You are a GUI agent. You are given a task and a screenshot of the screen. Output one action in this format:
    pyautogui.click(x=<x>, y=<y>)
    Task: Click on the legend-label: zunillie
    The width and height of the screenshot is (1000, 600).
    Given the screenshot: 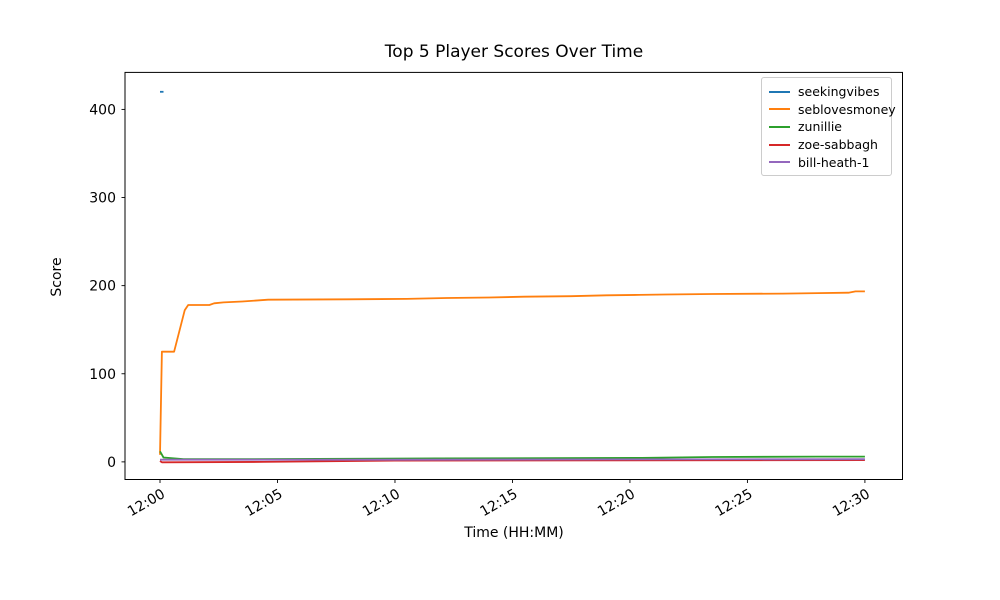 What is the action you would take?
    pyautogui.click(x=820, y=127)
    